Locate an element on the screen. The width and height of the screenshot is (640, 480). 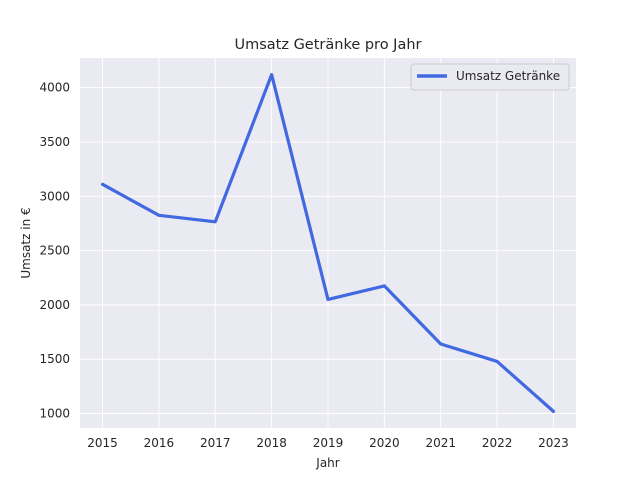
x-axis-title: Jahr is located at coordinates (327, 463).